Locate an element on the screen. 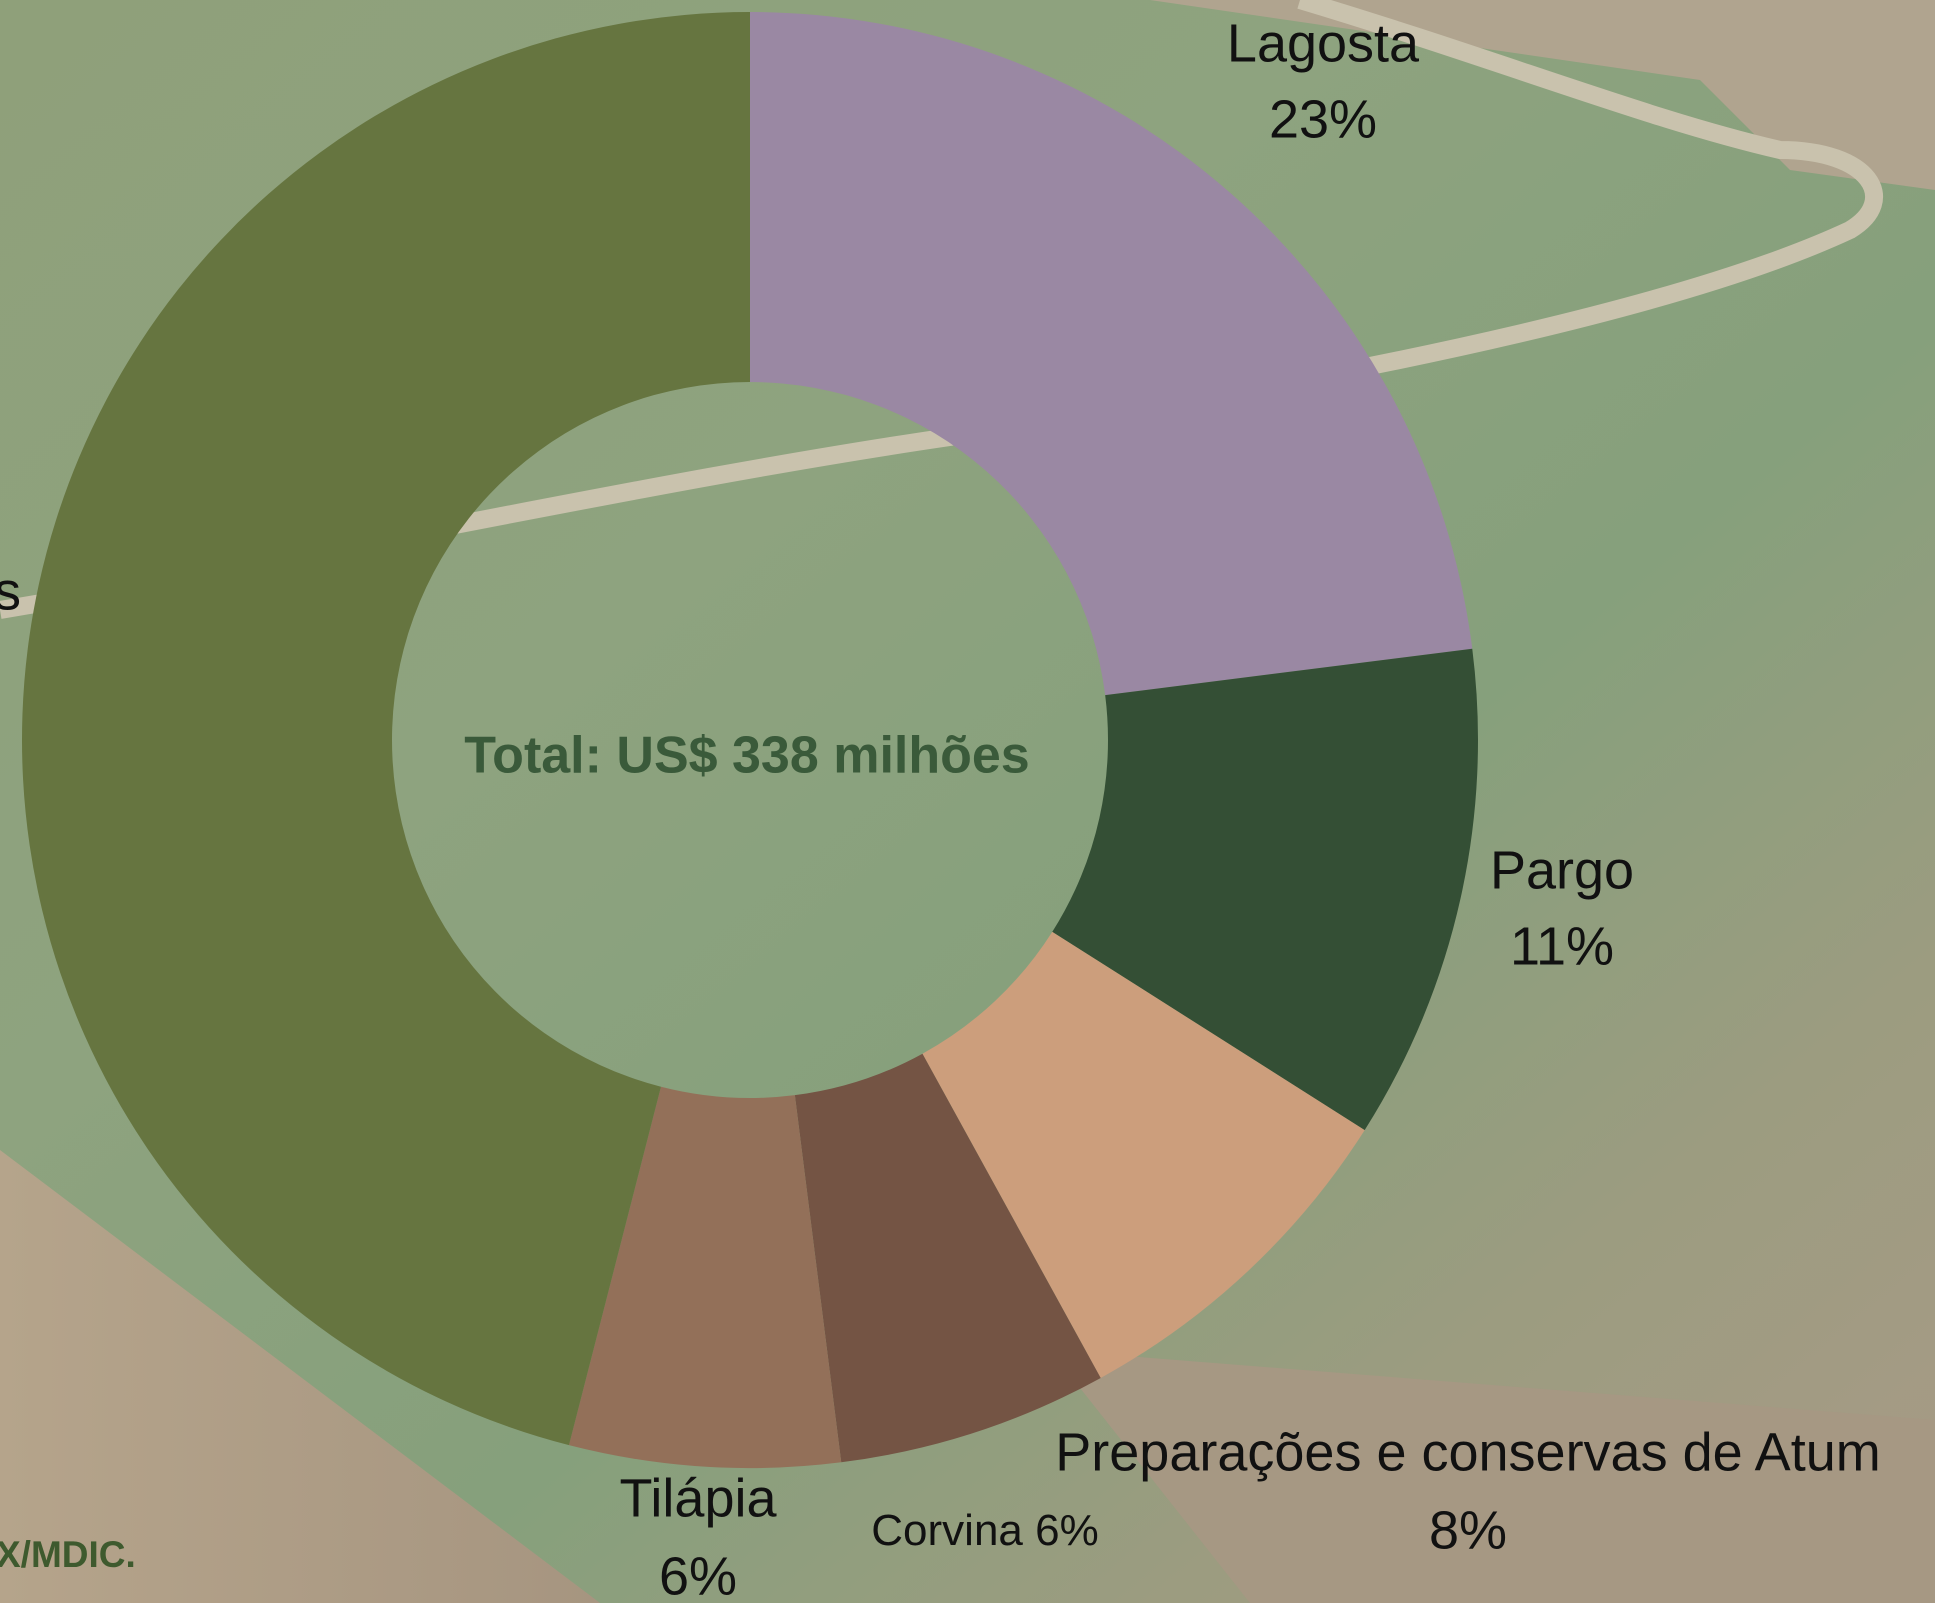 This screenshot has height=1603, width=1935. slice-name: Lagosta is located at coordinates (1323, 43).